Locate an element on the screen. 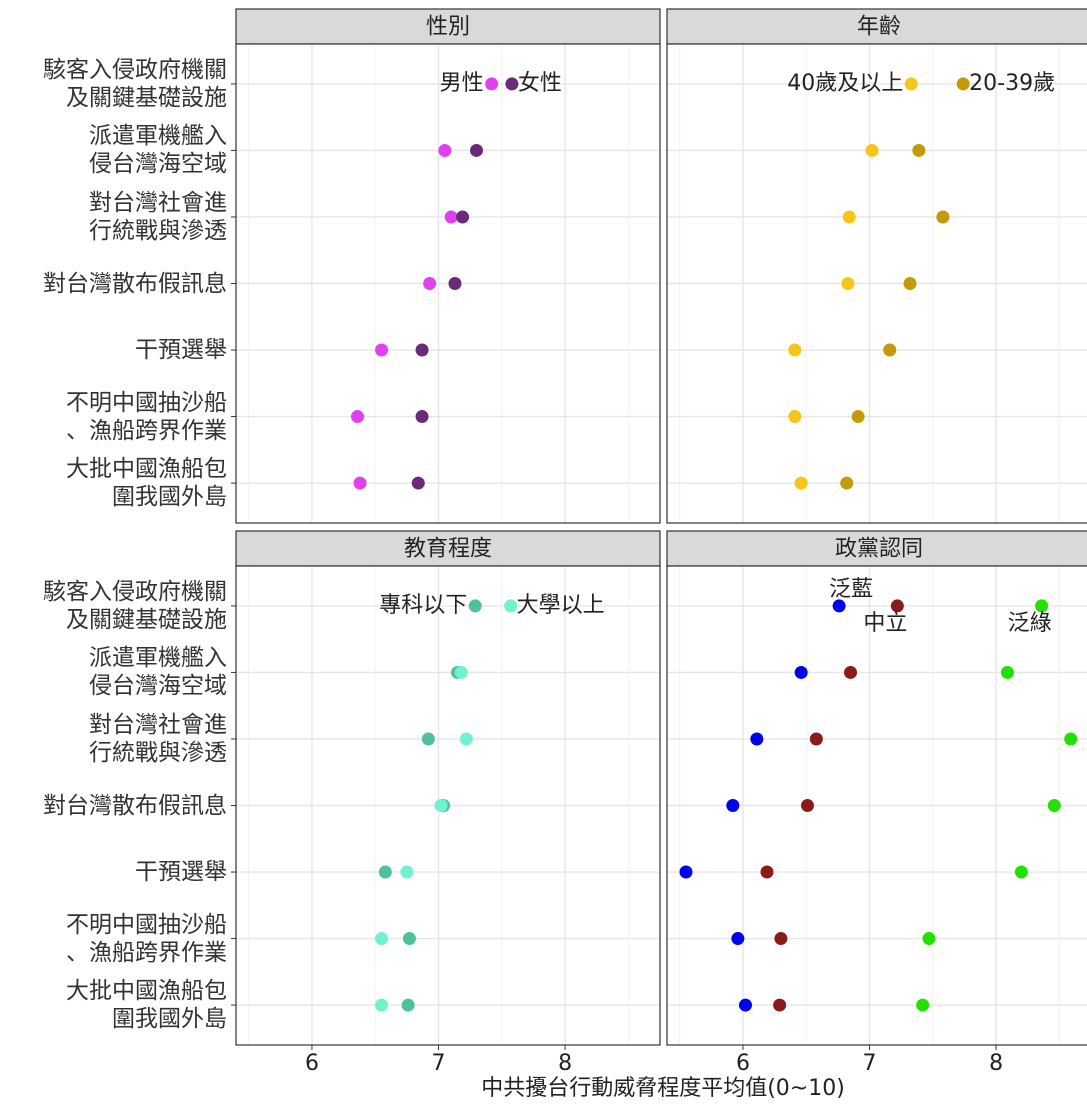 The width and height of the screenshot is (1087, 1106). series-label: 大學以上 is located at coordinates (561, 605).